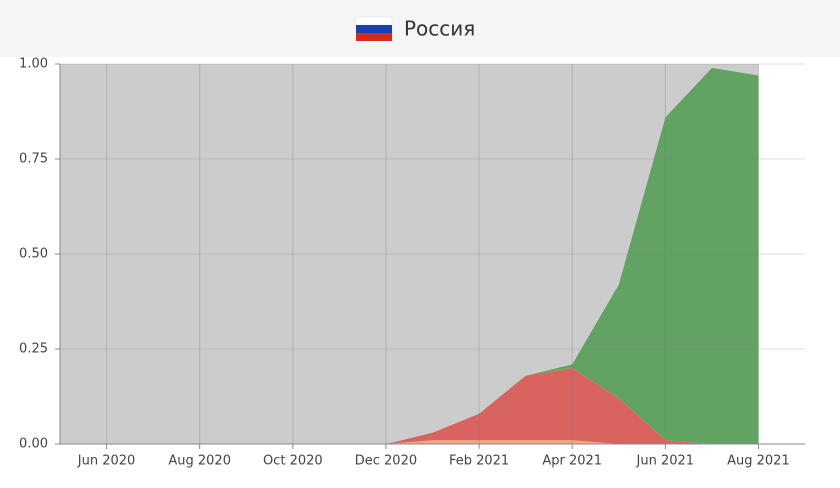 The image size is (840, 488). Describe the element at coordinates (409, 406) in the screenshot. I see `area` at that location.